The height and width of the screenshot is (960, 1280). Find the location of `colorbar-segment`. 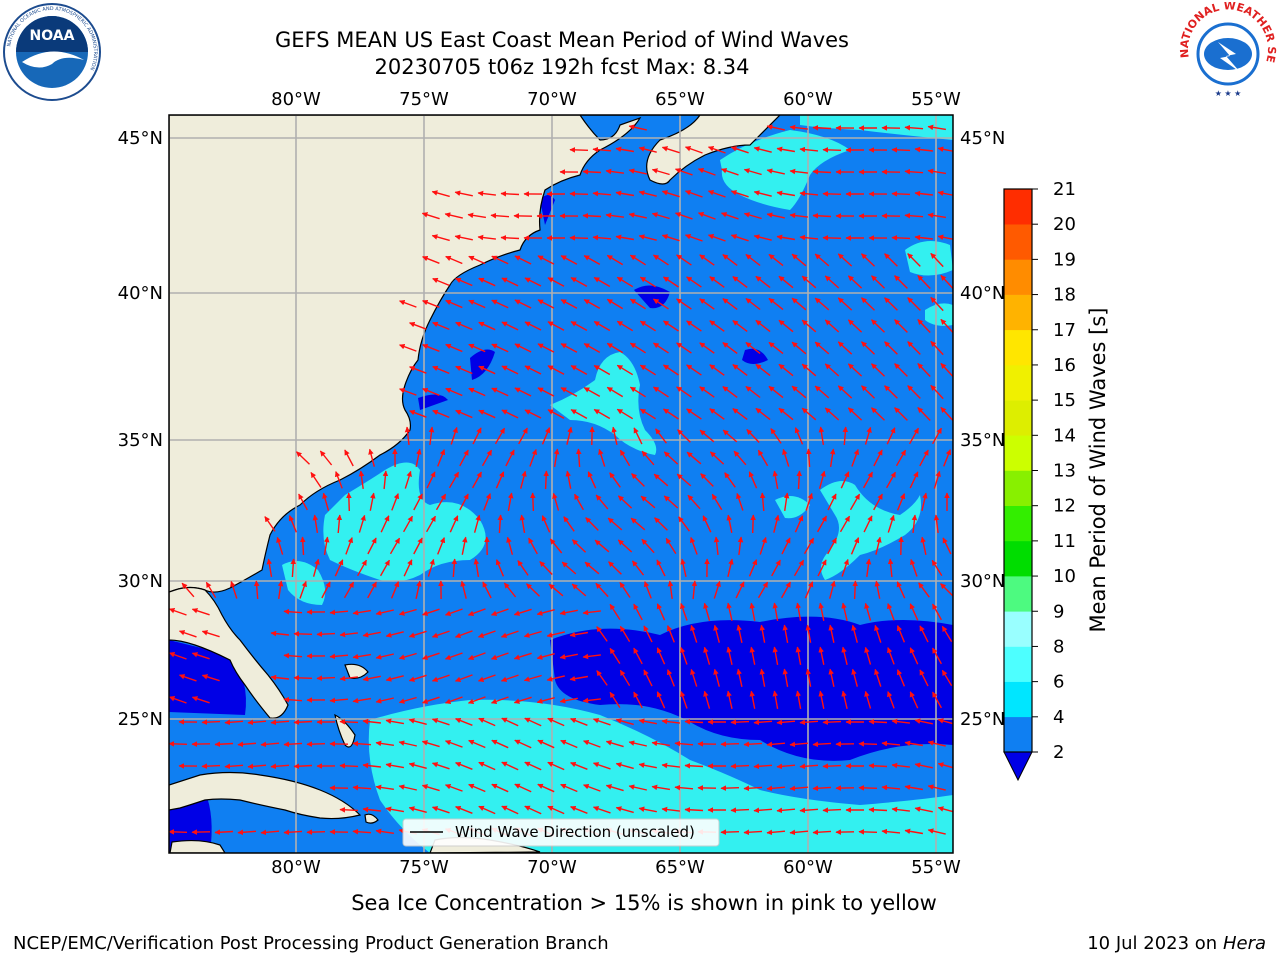

colorbar-segment is located at coordinates (1018, 594).